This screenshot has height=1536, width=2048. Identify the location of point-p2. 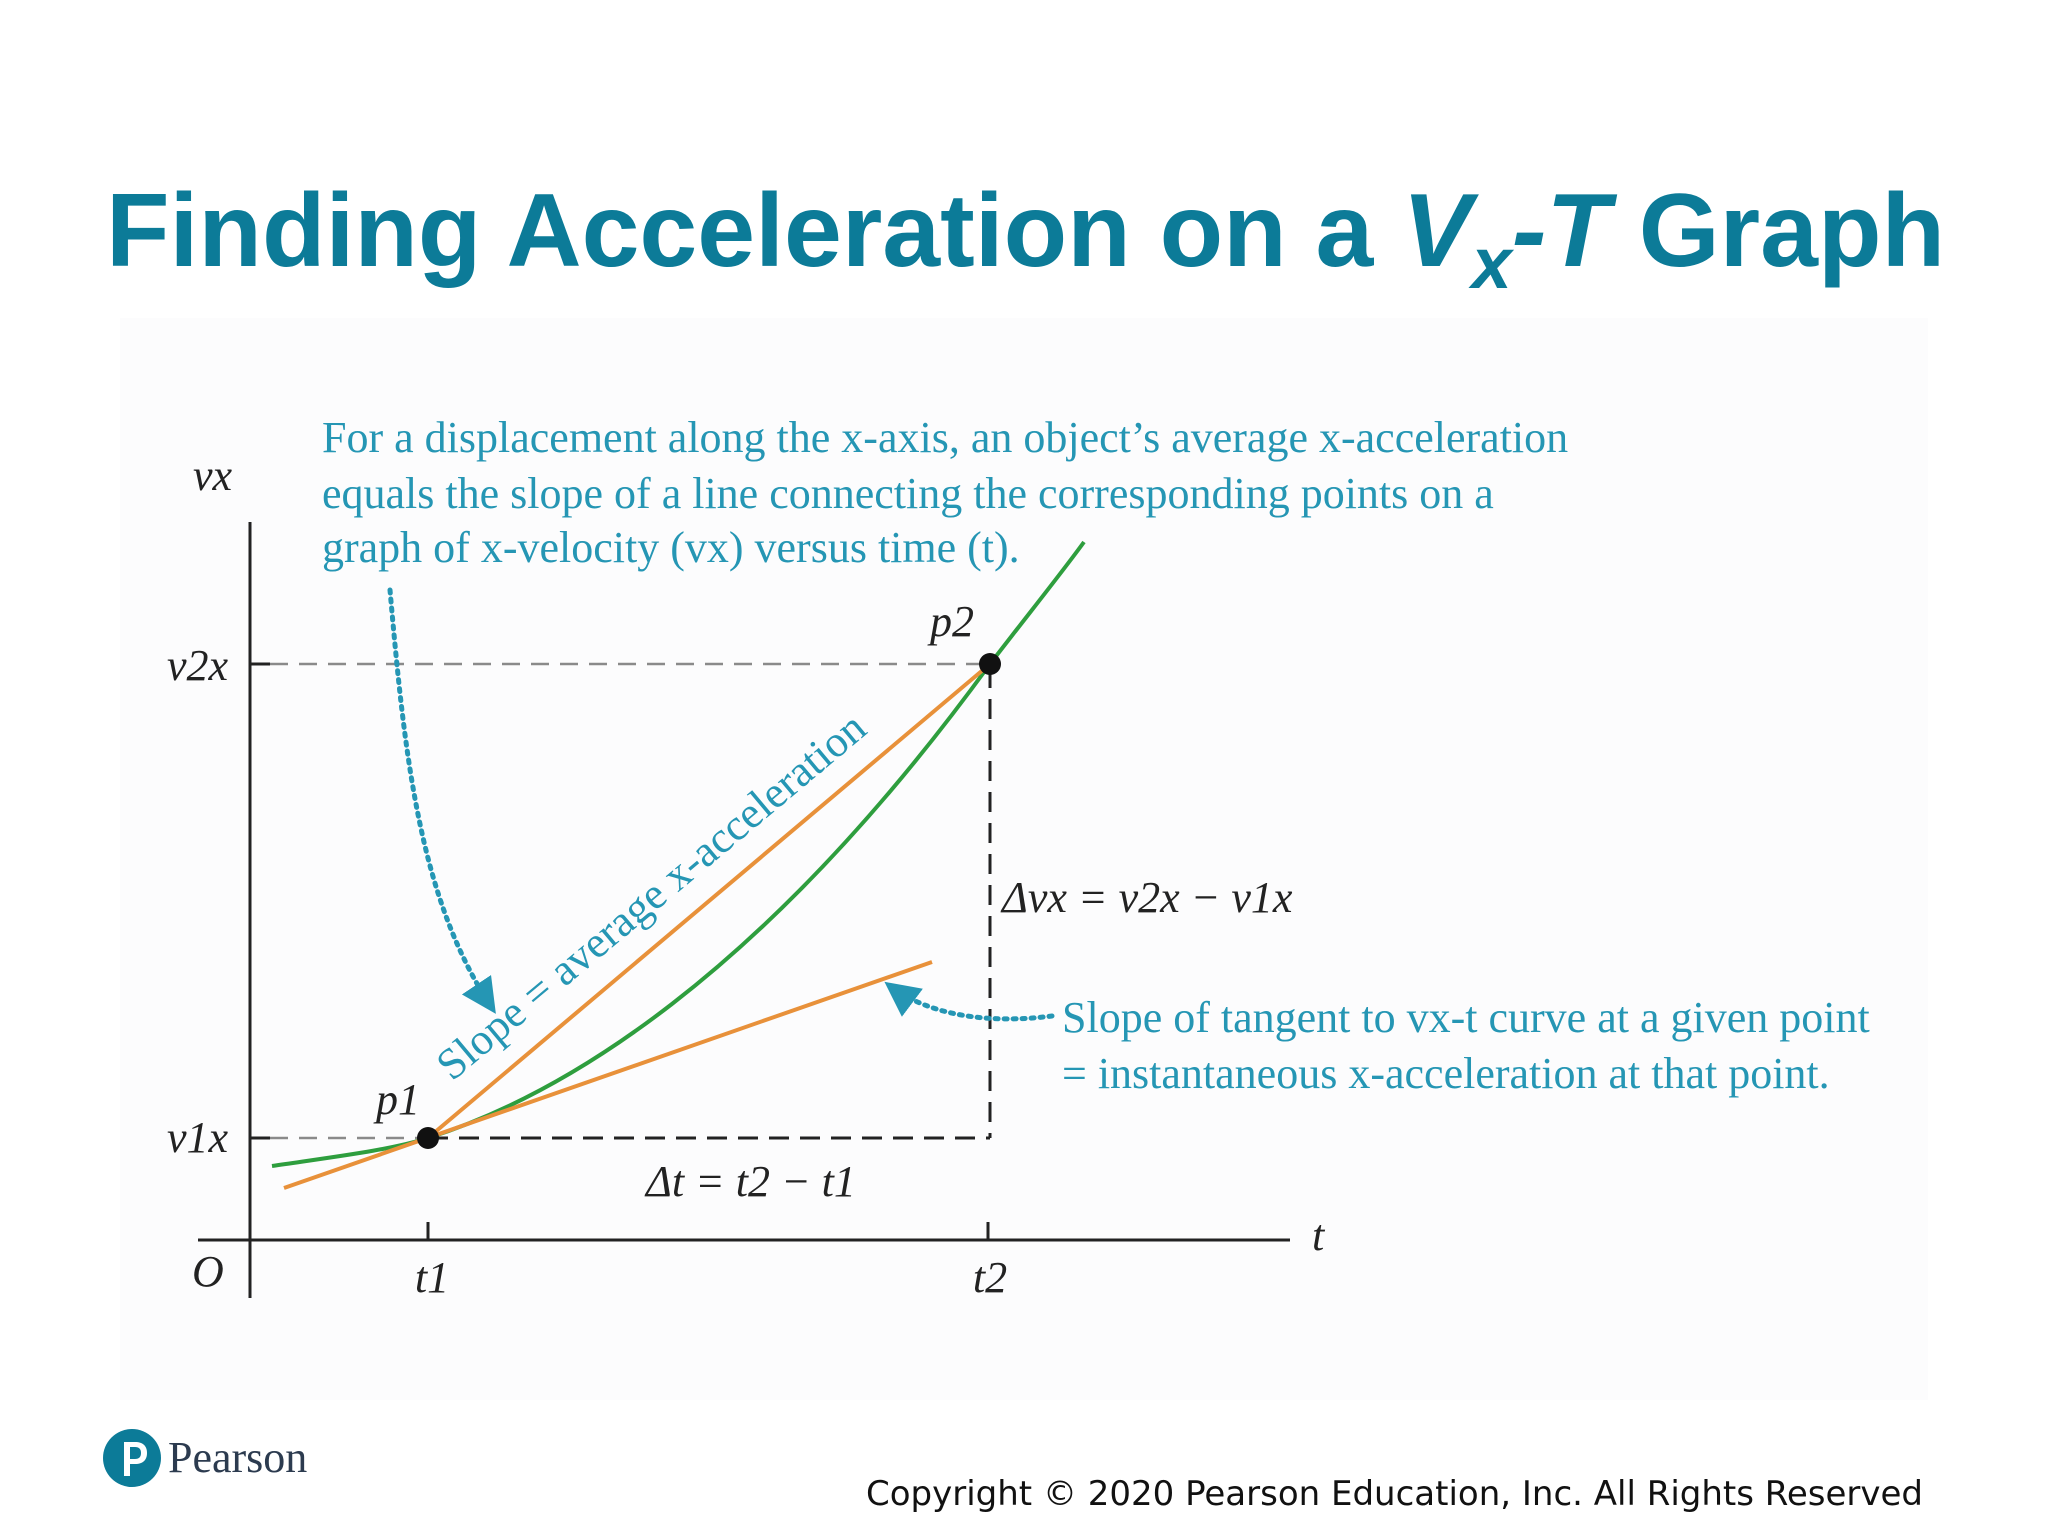
(990, 664).